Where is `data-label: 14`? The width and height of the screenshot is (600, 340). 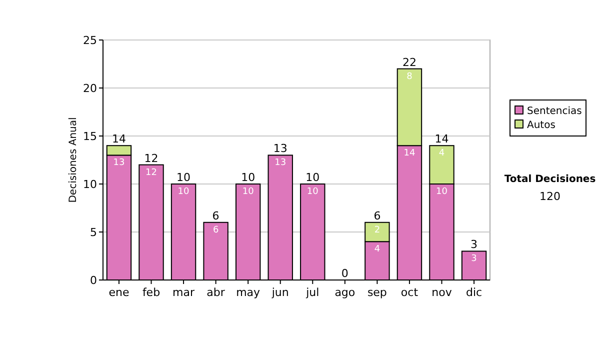 data-label: 14 is located at coordinates (410, 153).